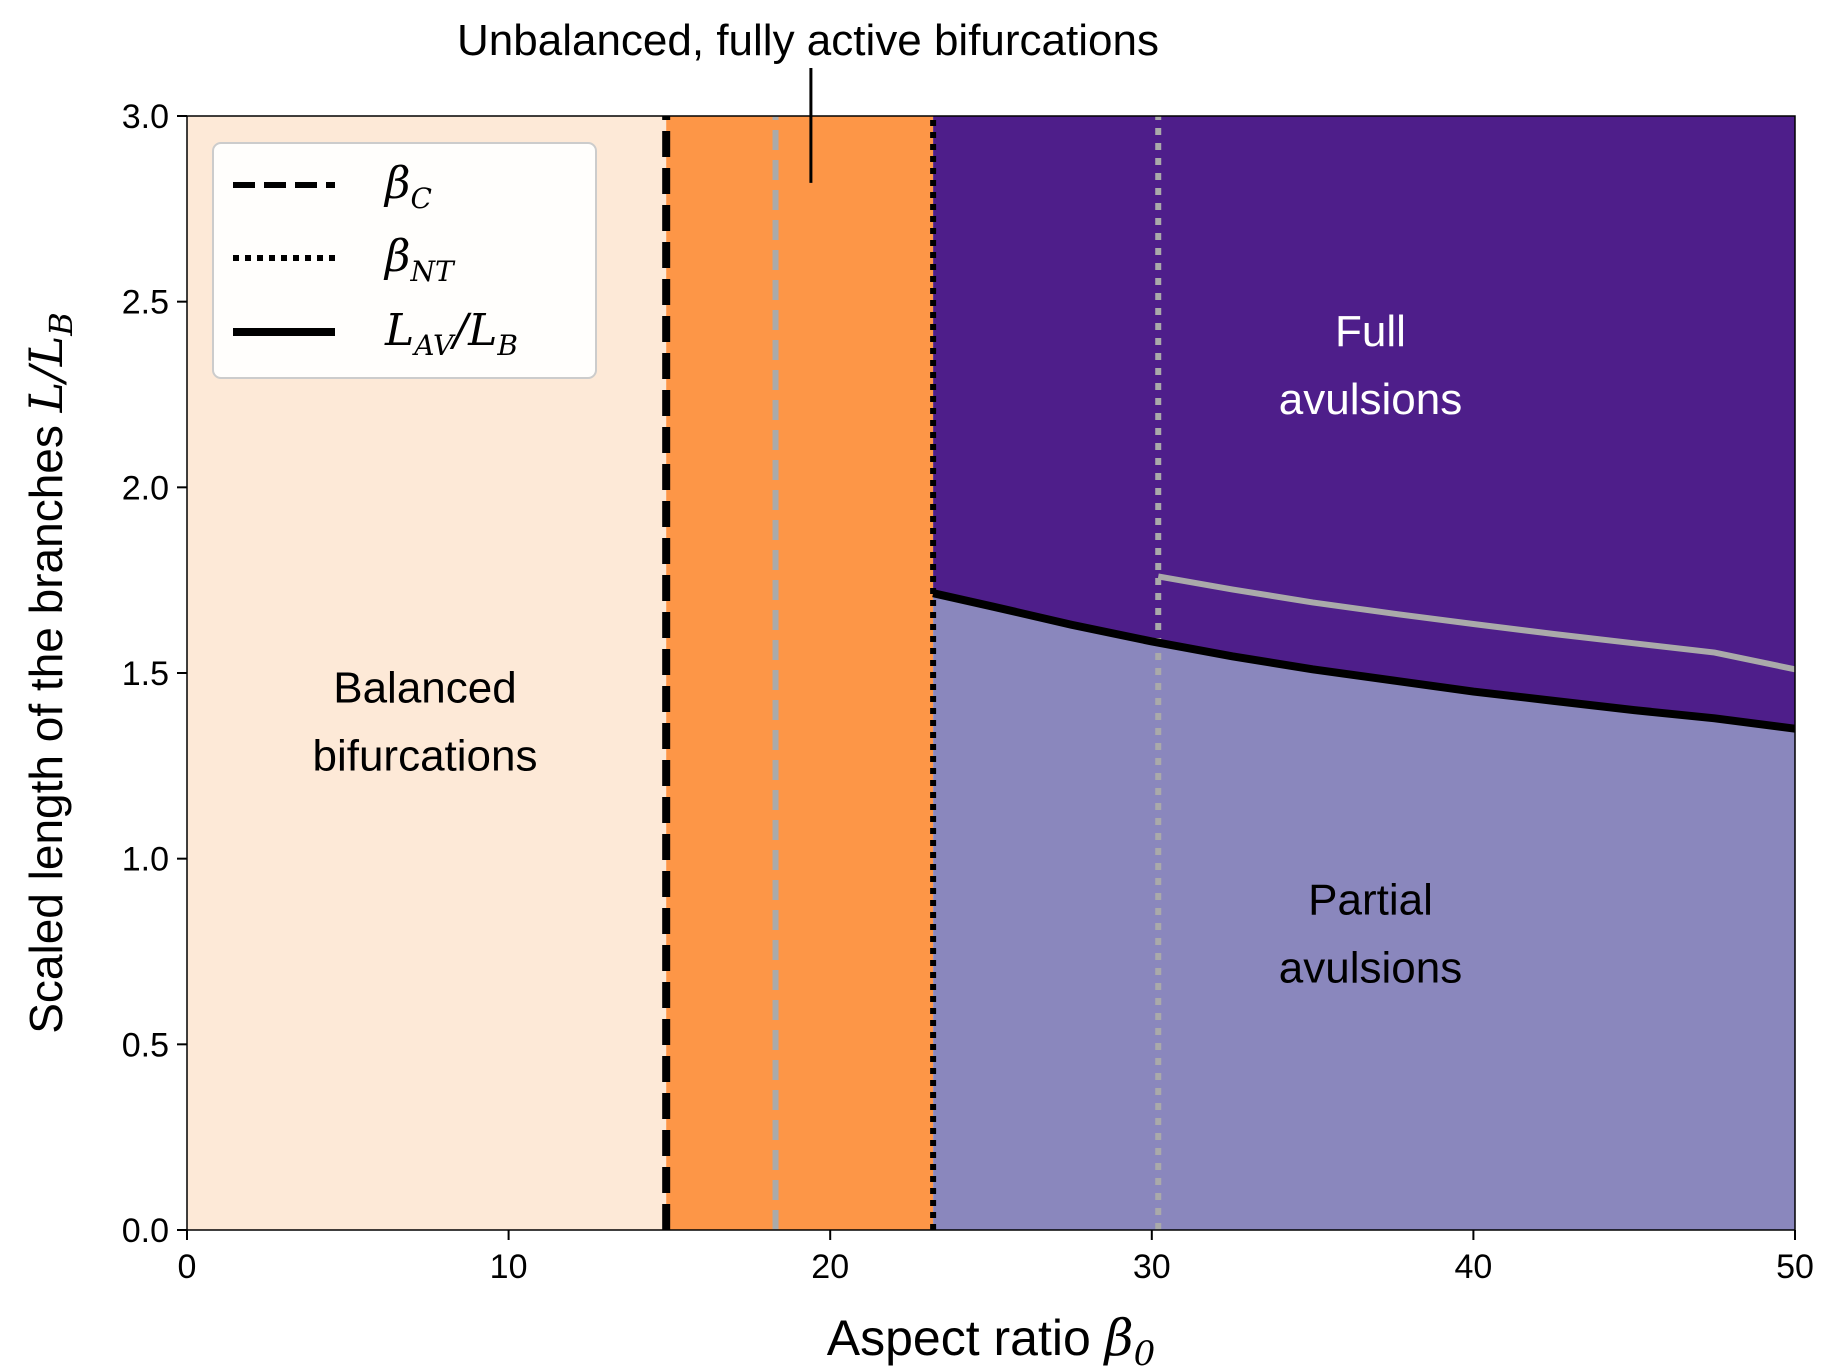  I want to click on x-tick-label: 0, so click(187, 1267).